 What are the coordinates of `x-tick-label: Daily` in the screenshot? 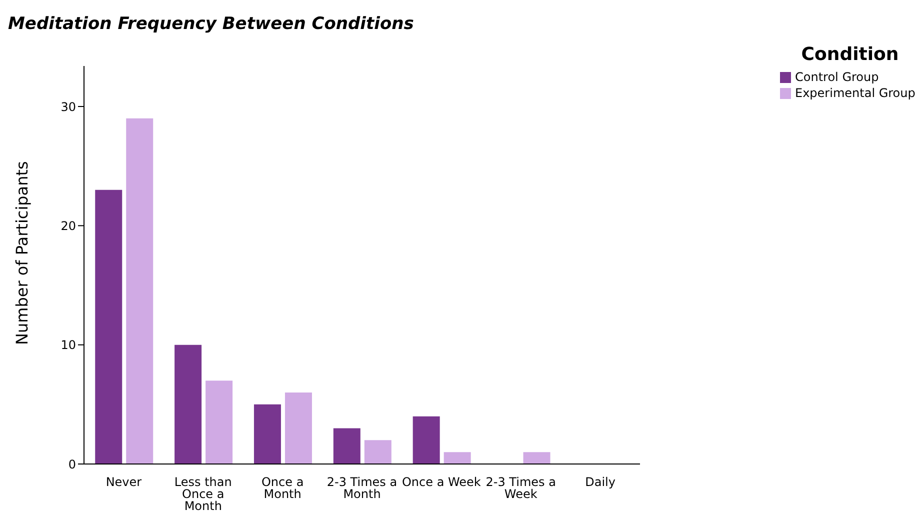 It's located at (600, 482).